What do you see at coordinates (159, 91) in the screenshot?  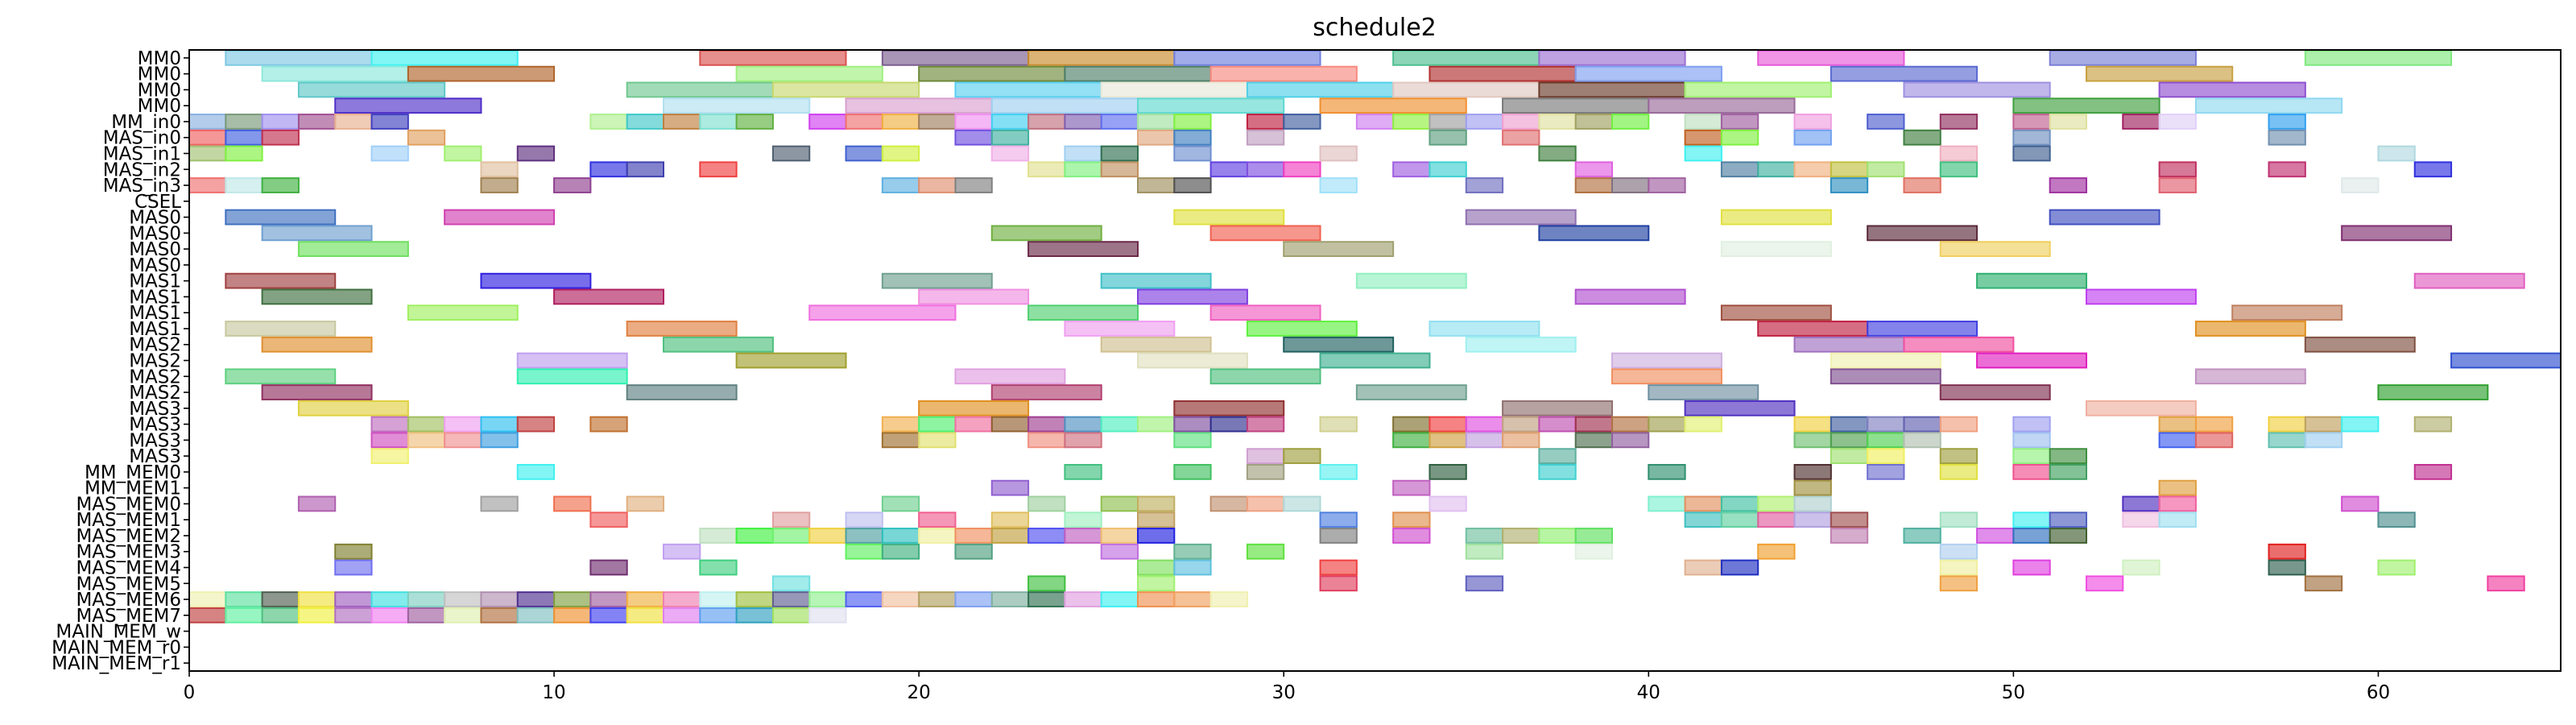 I see `y-tick-label: MM0` at bounding box center [159, 91].